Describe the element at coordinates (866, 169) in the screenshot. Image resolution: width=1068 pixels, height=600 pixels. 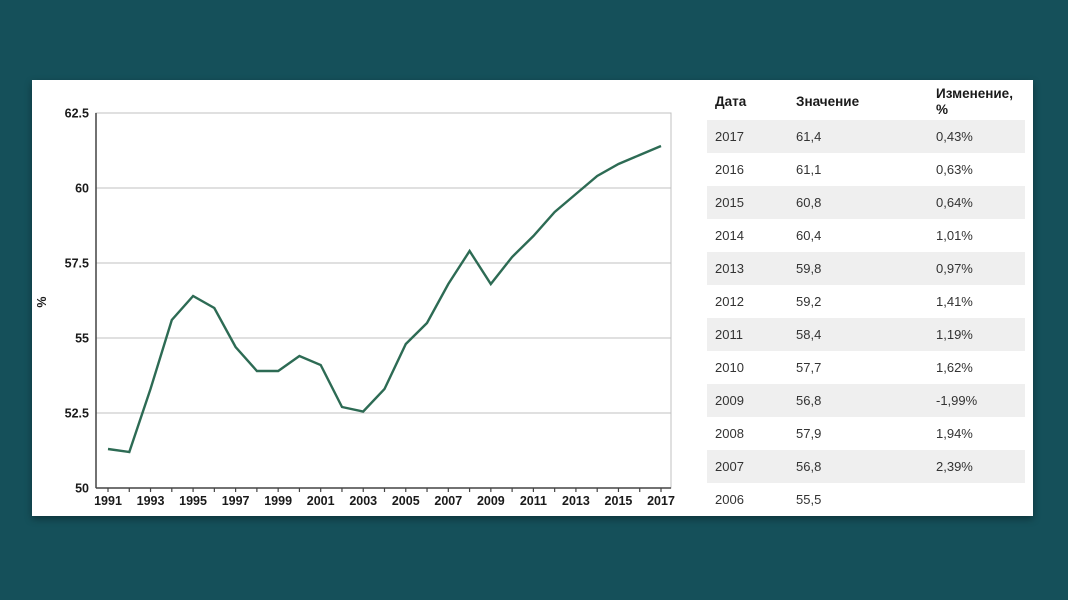
I see `table-row: 2016 61,1 0,63%` at that location.